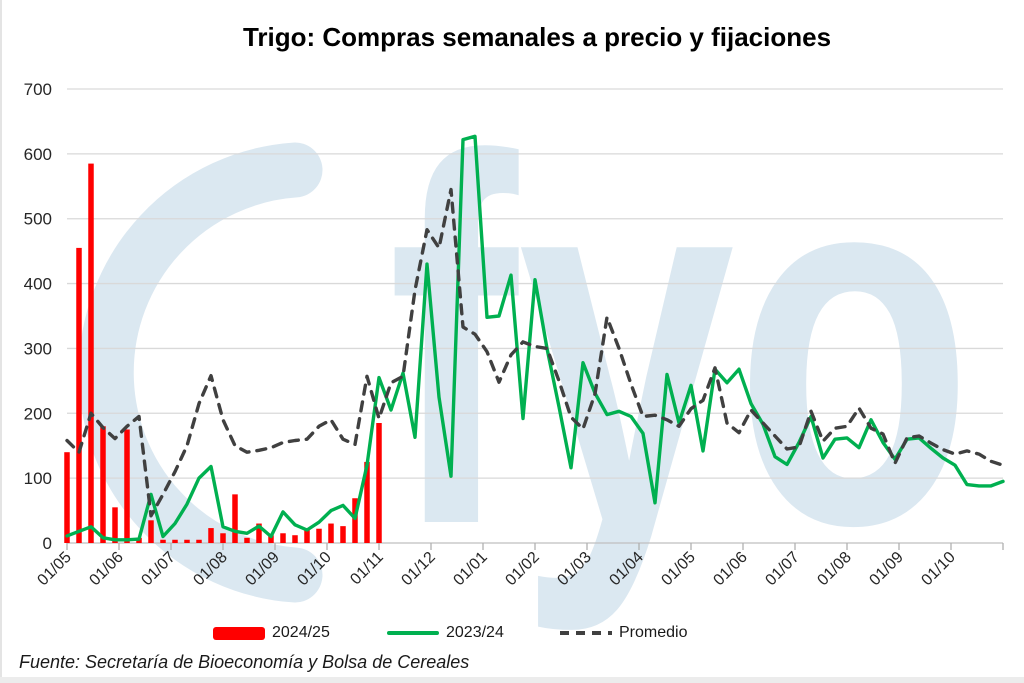 The width and height of the screenshot is (1024, 683). Describe the element at coordinates (301, 632) in the screenshot. I see `legend-label-2024-25: 2024/25` at that location.